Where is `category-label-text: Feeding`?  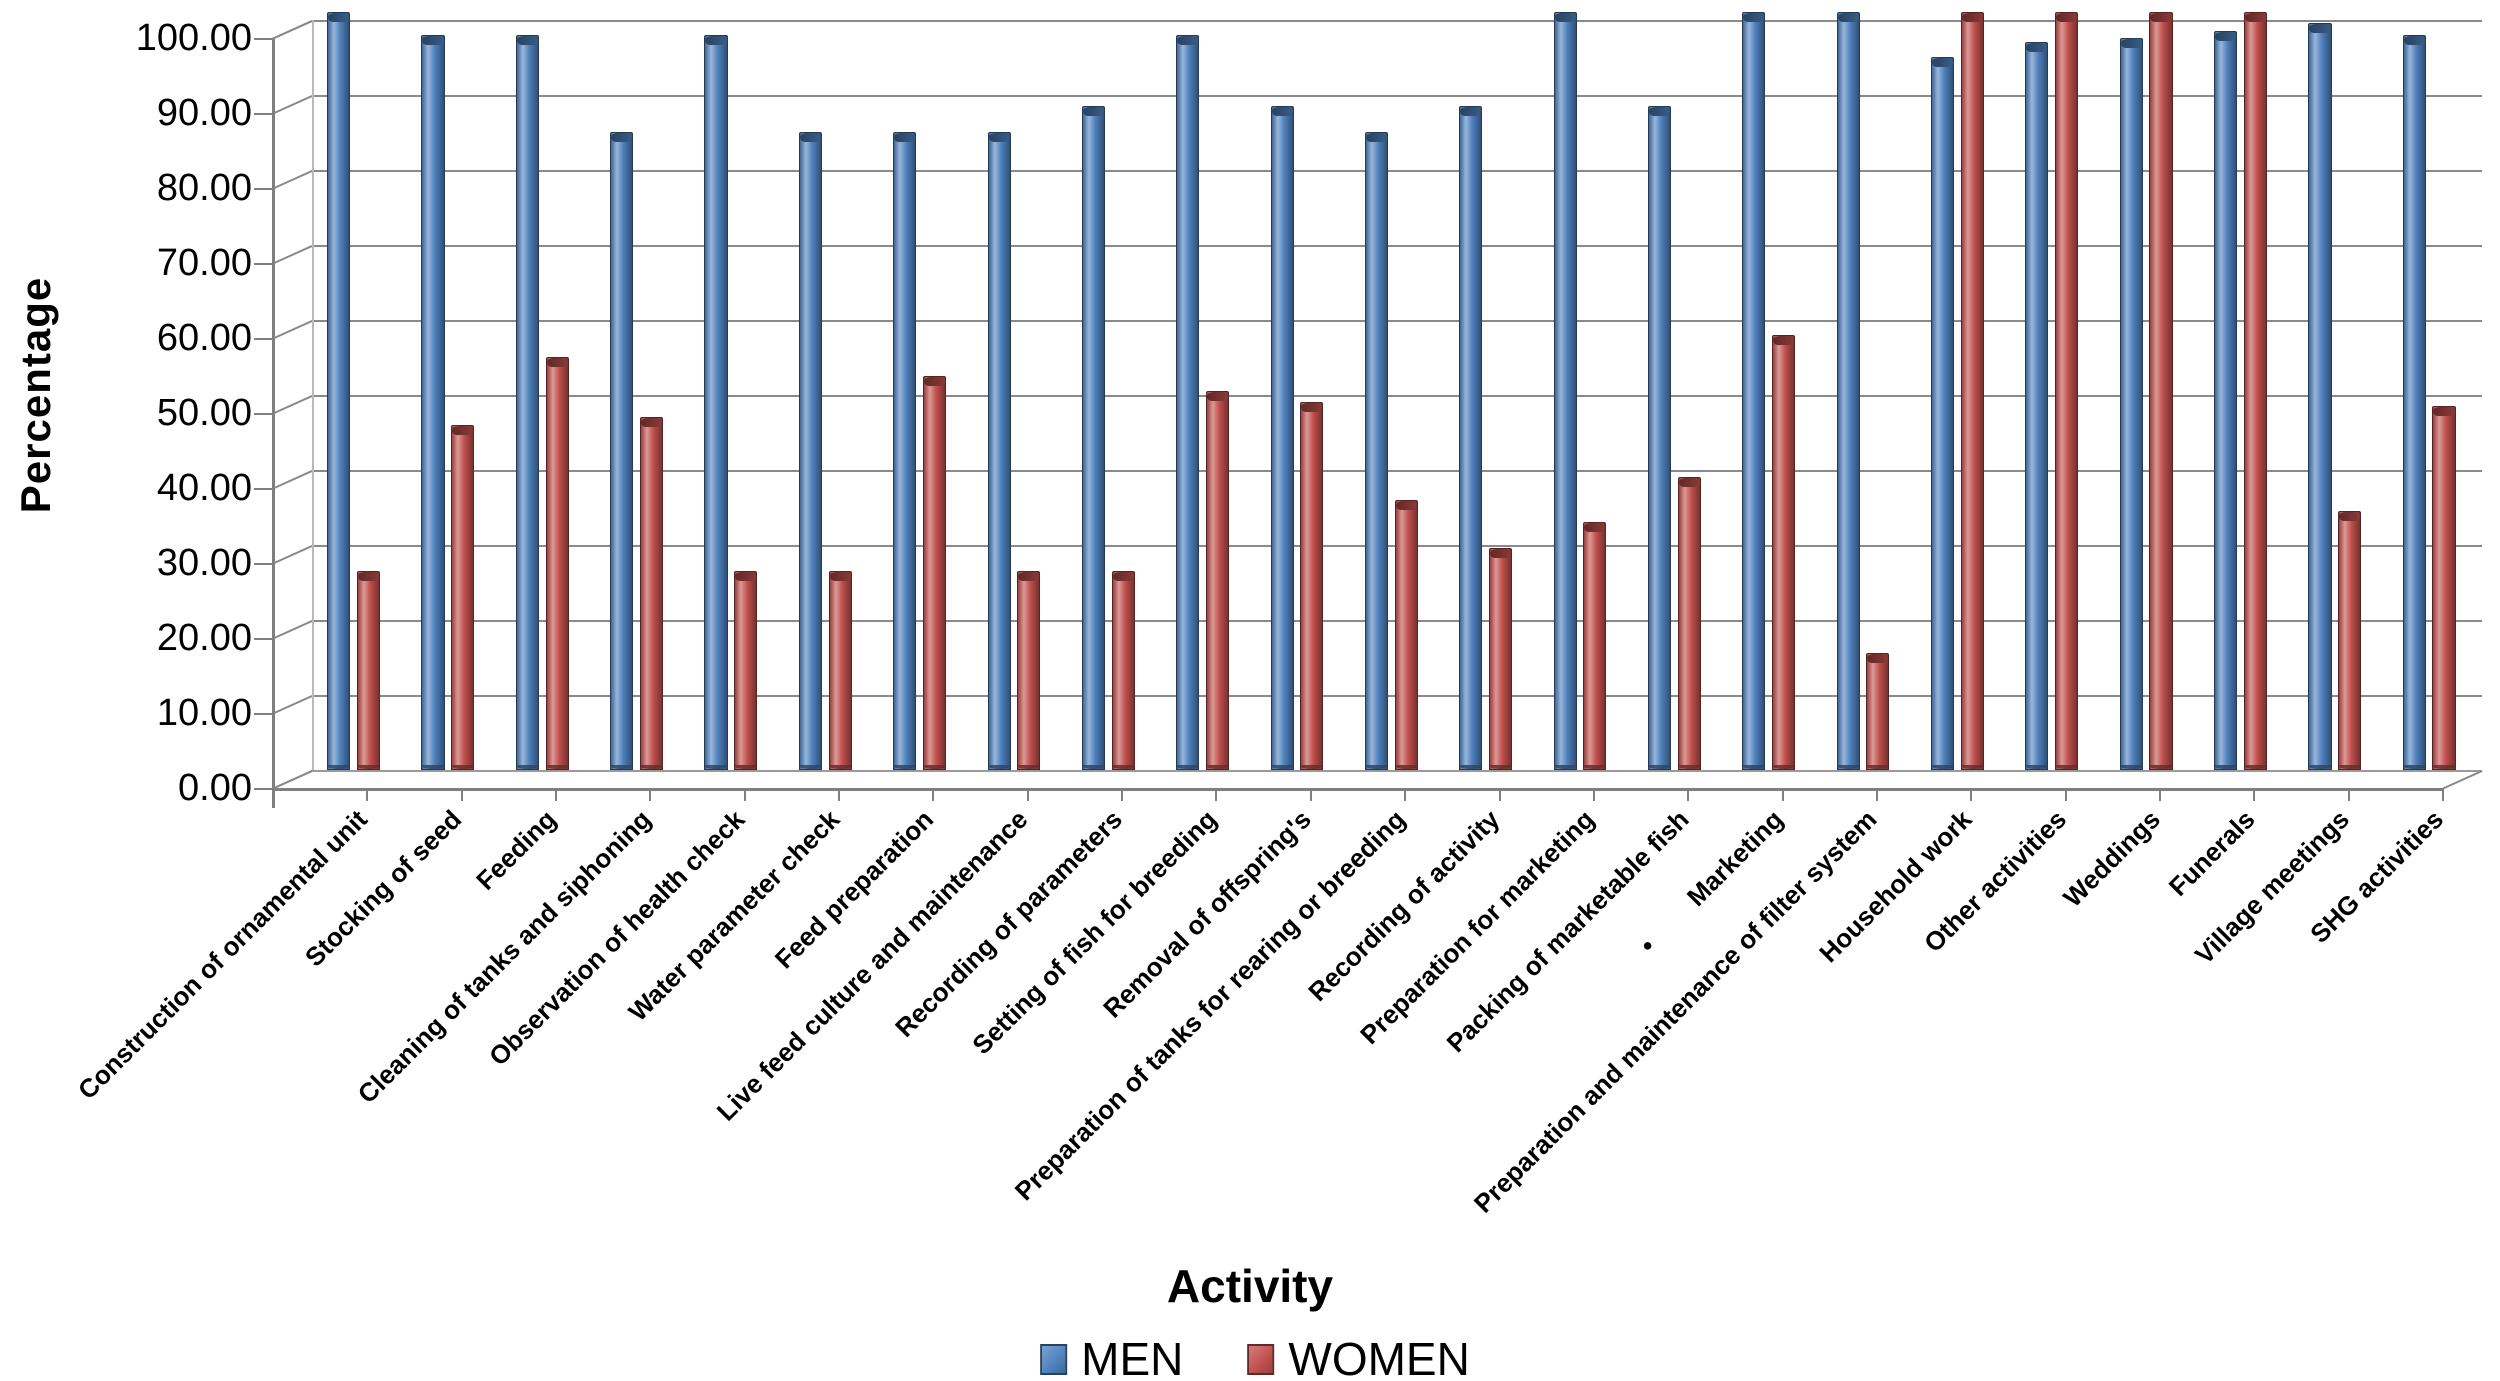 category-label-text: Feeding is located at coordinates (516, 850).